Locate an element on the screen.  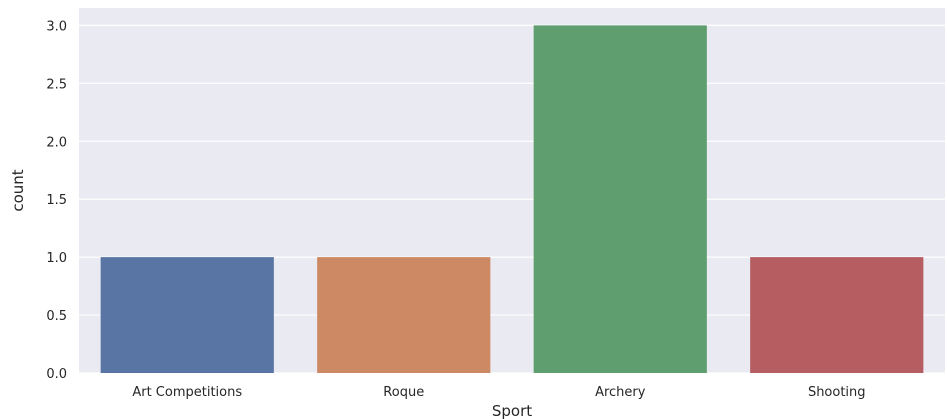
x-axis-label: Sport is located at coordinates (512, 410).